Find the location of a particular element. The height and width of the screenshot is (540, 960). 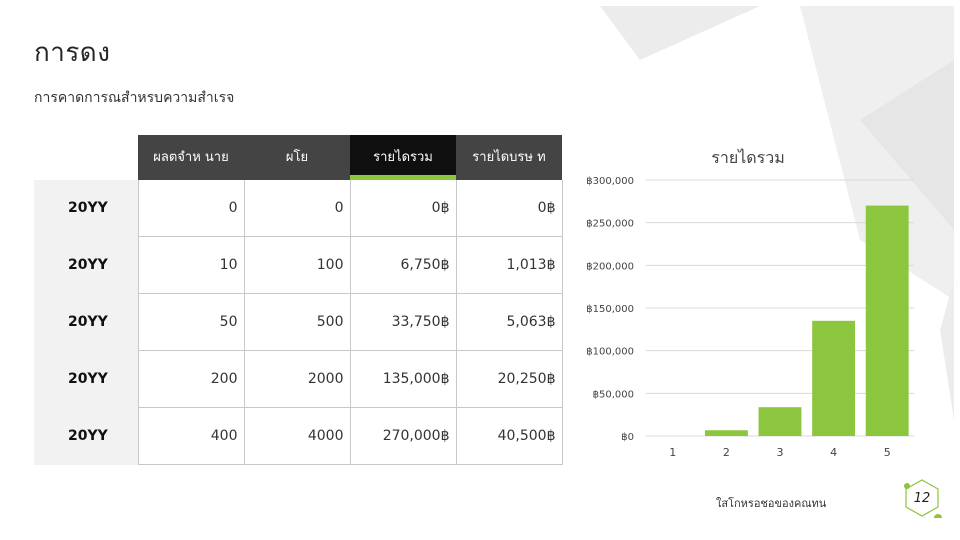

cell-customers: 0 is located at coordinates (297, 208).